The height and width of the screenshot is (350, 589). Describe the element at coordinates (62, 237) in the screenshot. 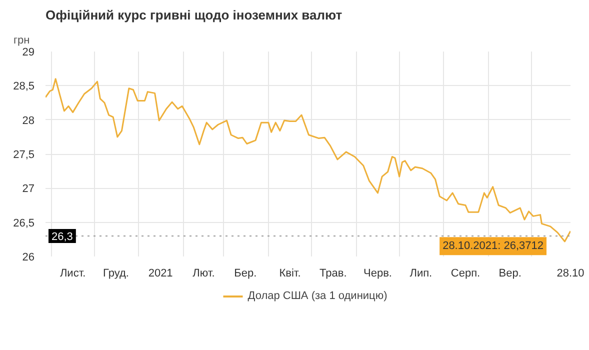

I see `ref-line-label: 26,3` at that location.